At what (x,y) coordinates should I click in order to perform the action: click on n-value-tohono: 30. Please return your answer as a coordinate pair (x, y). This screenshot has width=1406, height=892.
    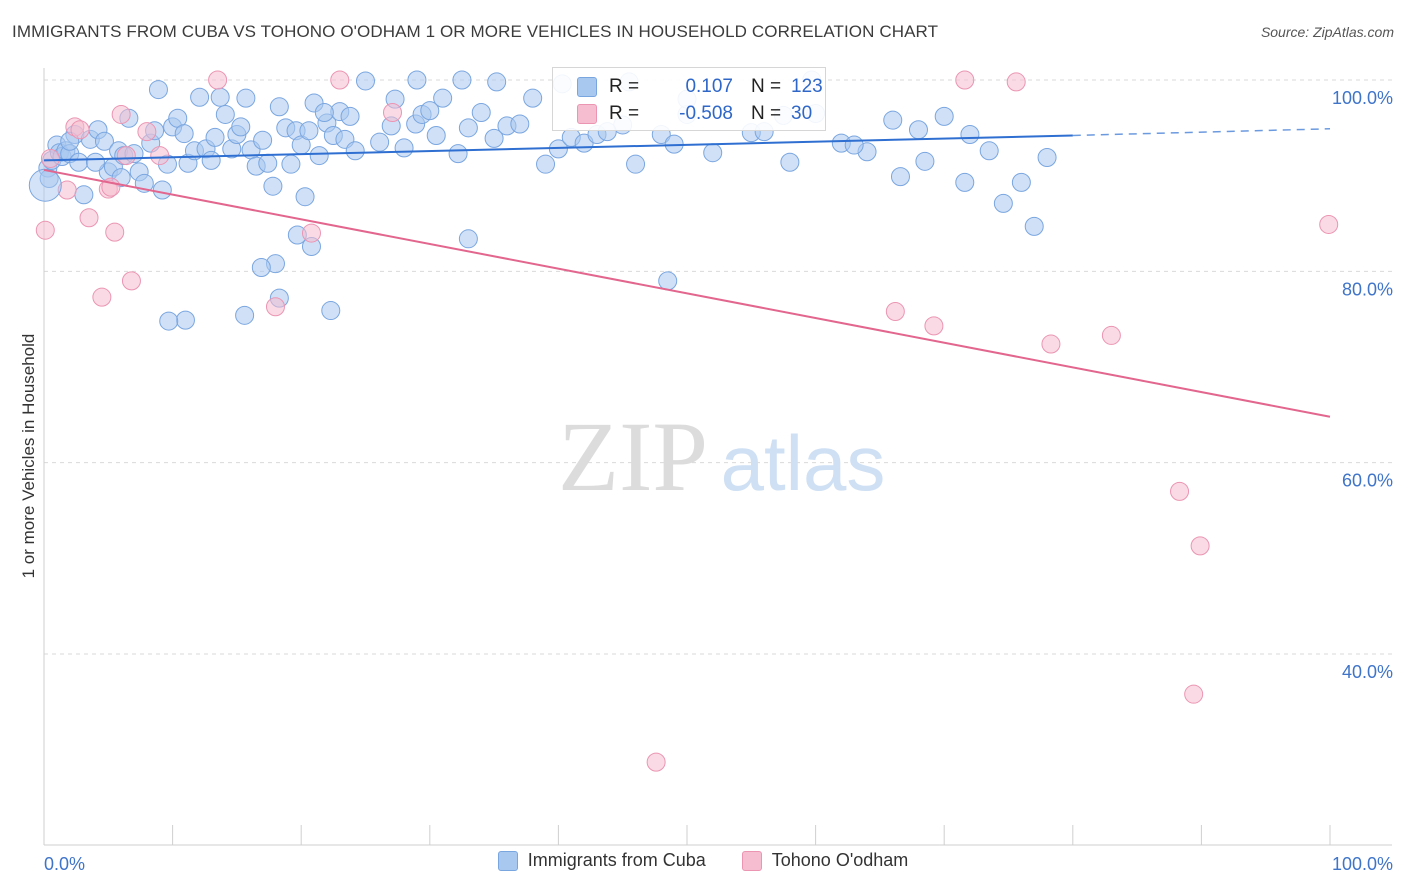
    Looking at the image, I should click on (802, 113).